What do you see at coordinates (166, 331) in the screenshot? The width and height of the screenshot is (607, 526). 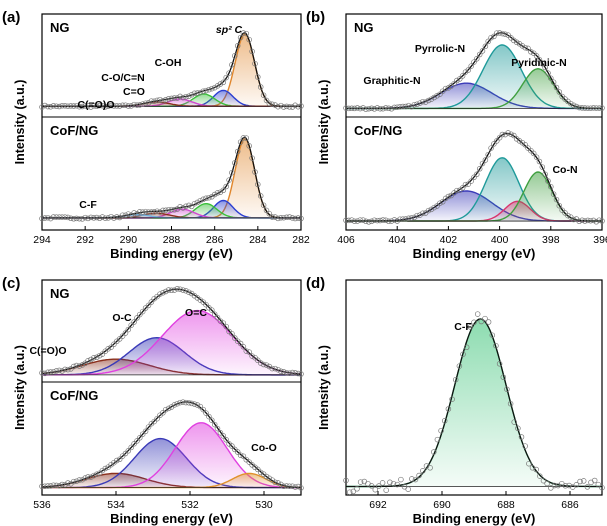 I see `subplot-ng: NG O-C O=C C(=O)O` at bounding box center [166, 331].